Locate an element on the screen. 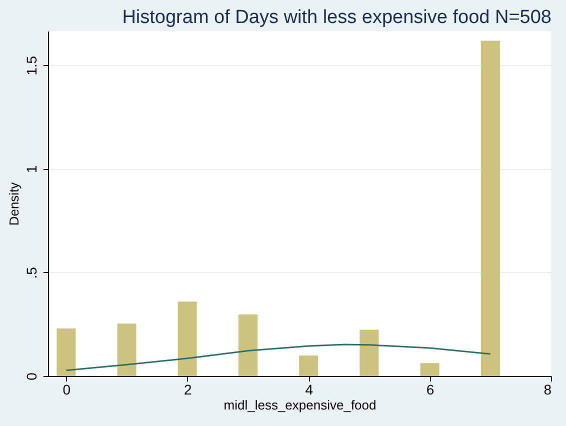 This screenshot has height=426, width=566. chart-title: Histogram of Days with less expensive food N=508 is located at coordinates (337, 17).